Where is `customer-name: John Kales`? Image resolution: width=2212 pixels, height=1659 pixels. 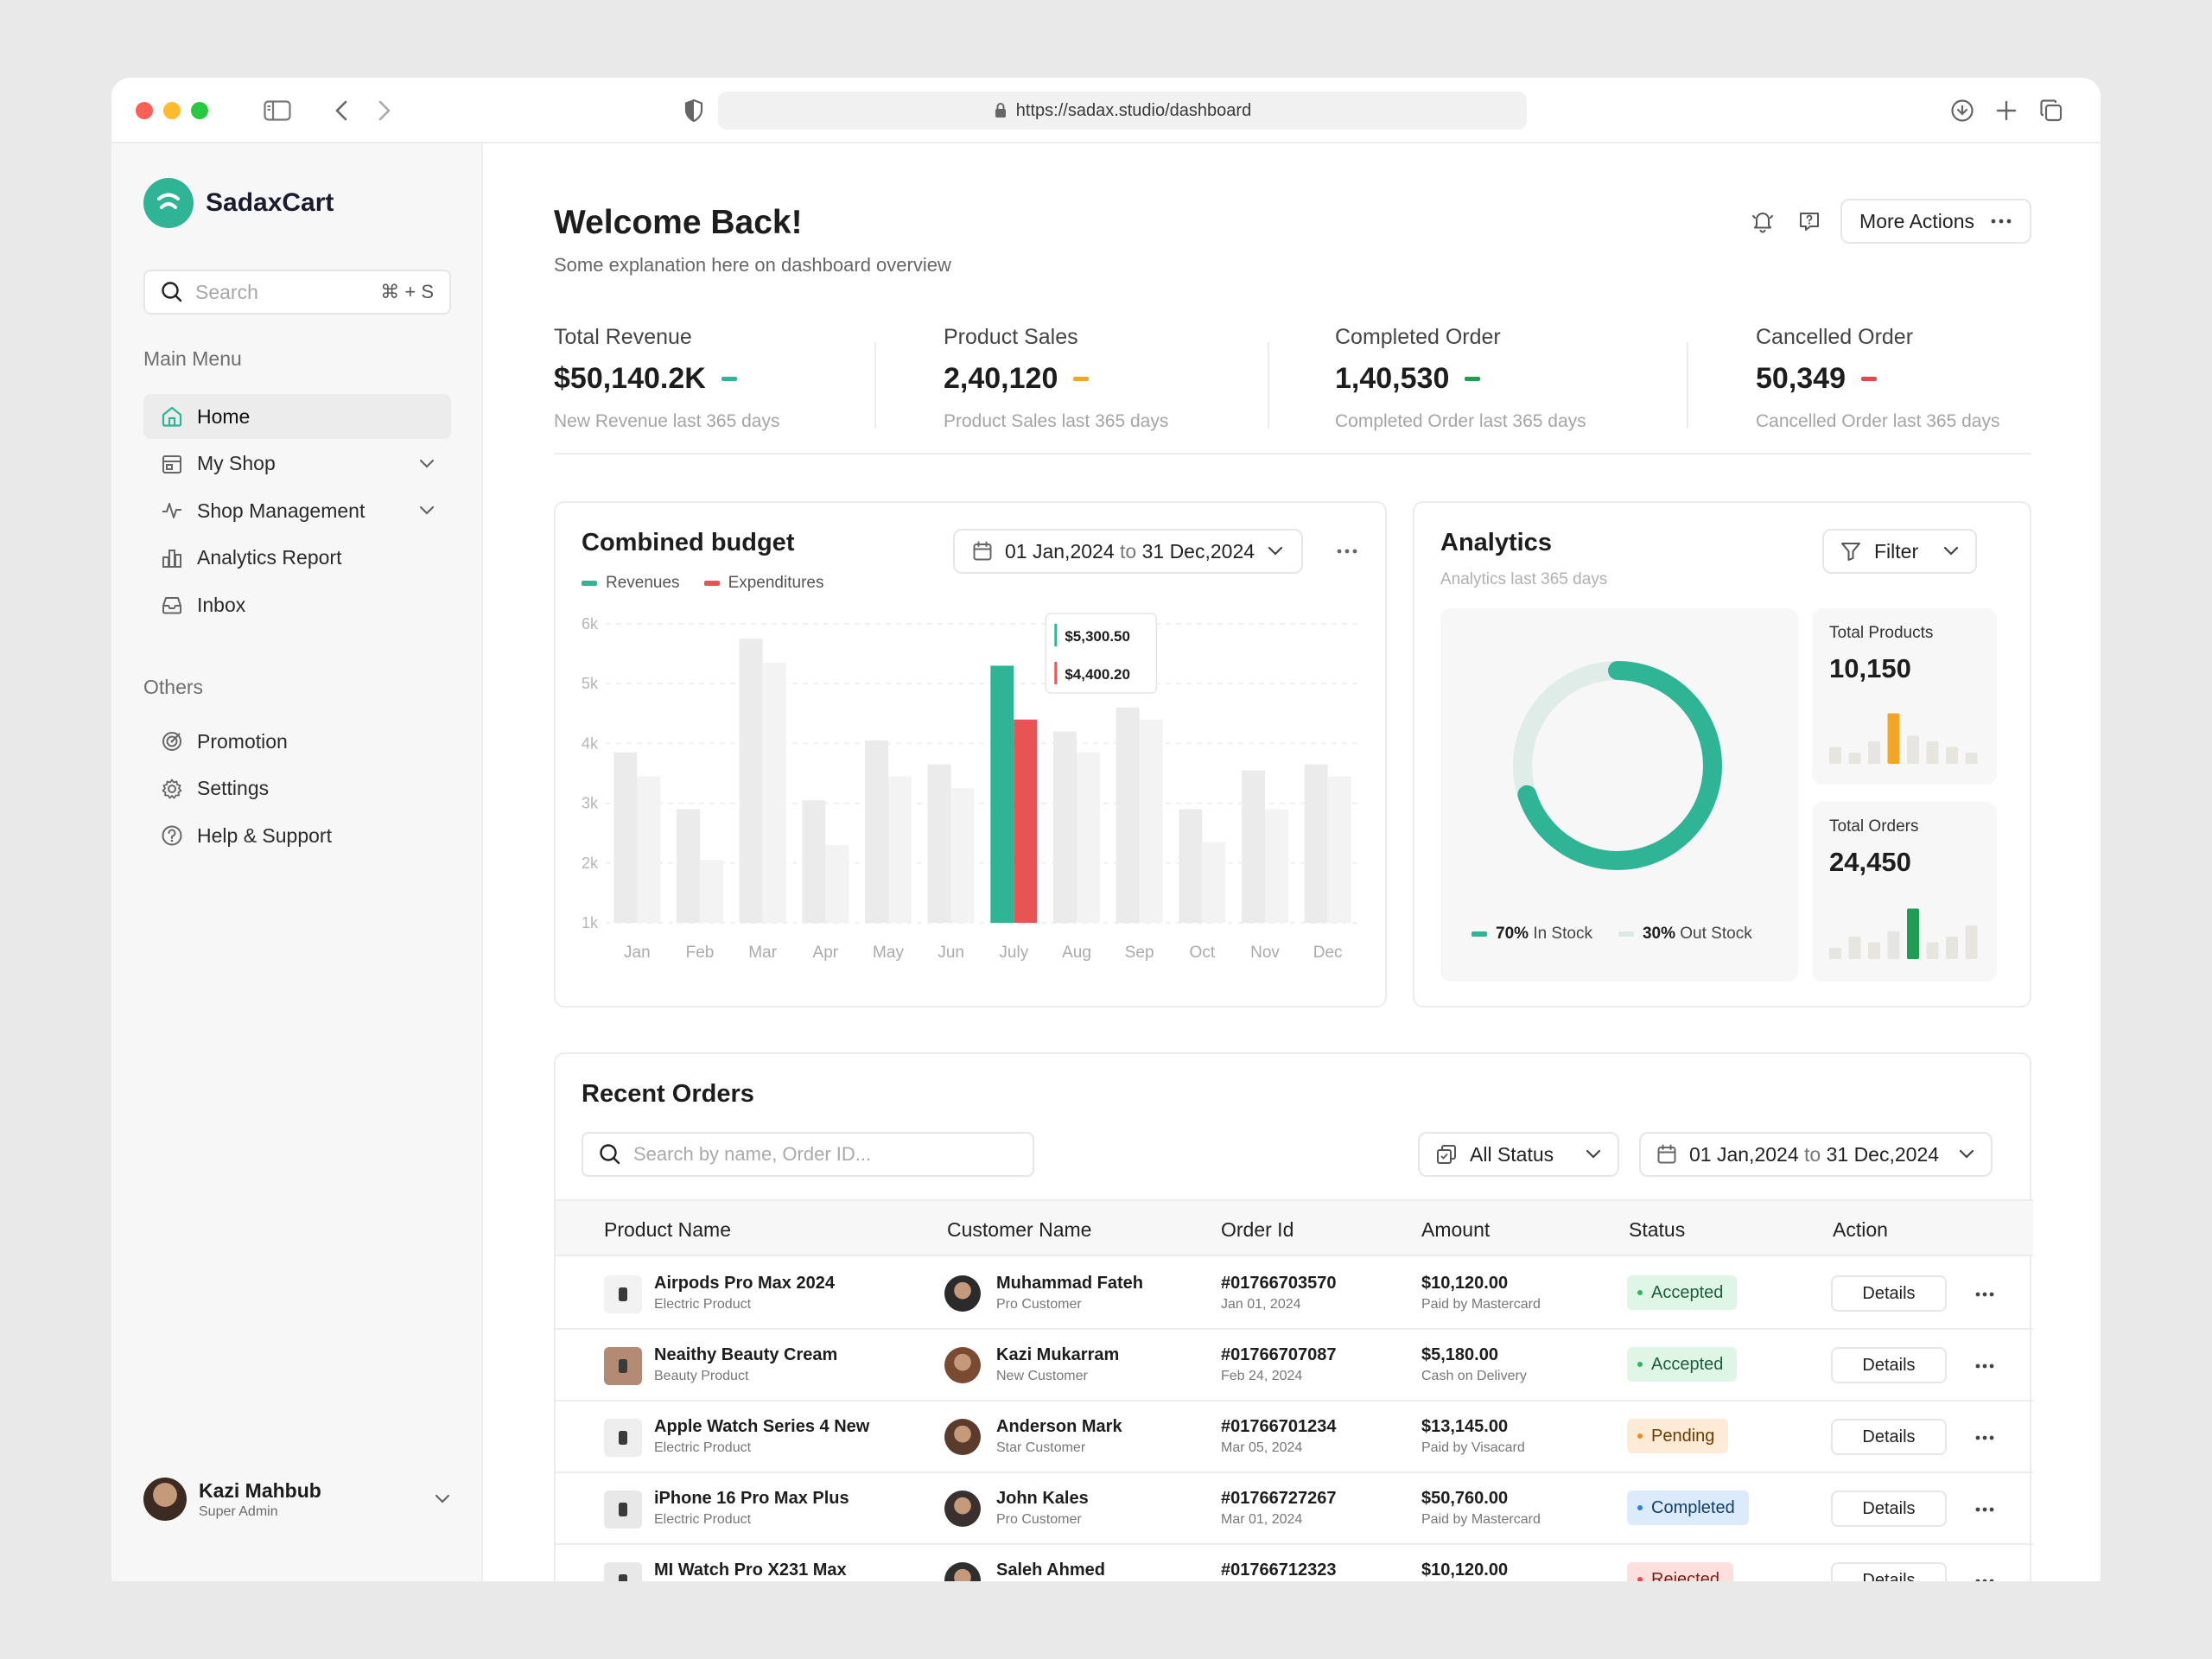 customer-name: John Kales is located at coordinates (1042, 1498).